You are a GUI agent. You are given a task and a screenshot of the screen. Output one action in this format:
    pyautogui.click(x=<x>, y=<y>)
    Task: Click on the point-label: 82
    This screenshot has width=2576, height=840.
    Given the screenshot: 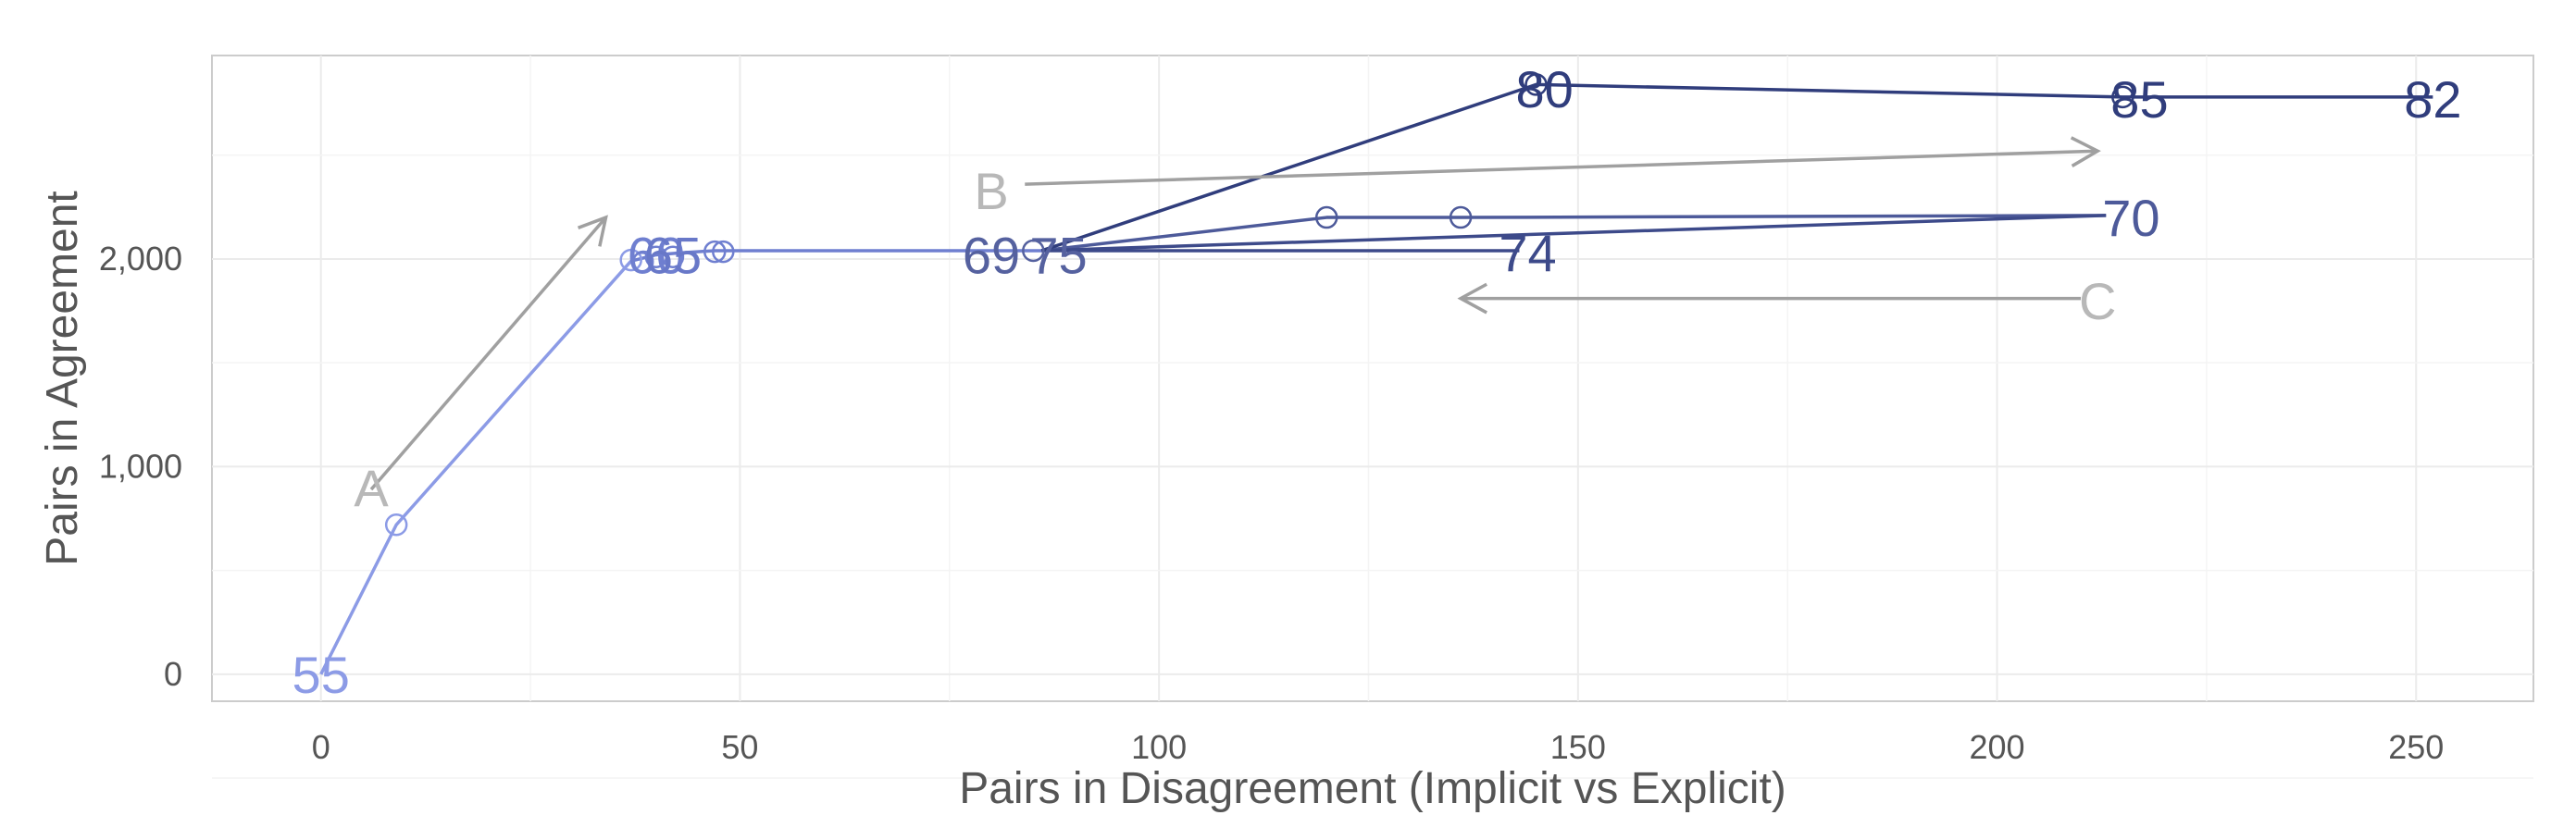 What is the action you would take?
    pyautogui.click(x=2432, y=99)
    